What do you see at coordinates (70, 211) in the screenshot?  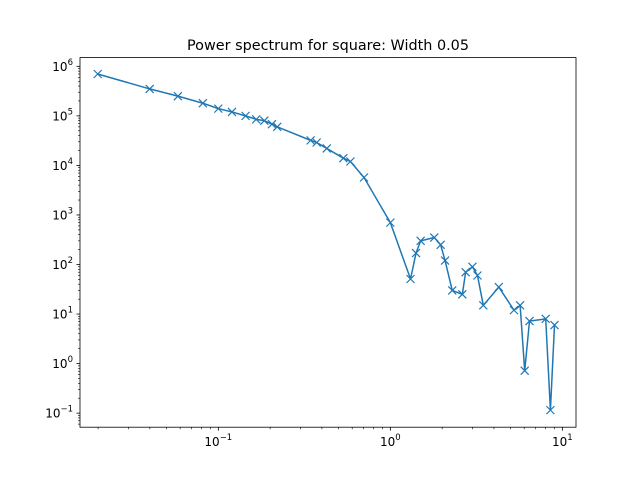 I see `y-tick-label-exponent: 3` at bounding box center [70, 211].